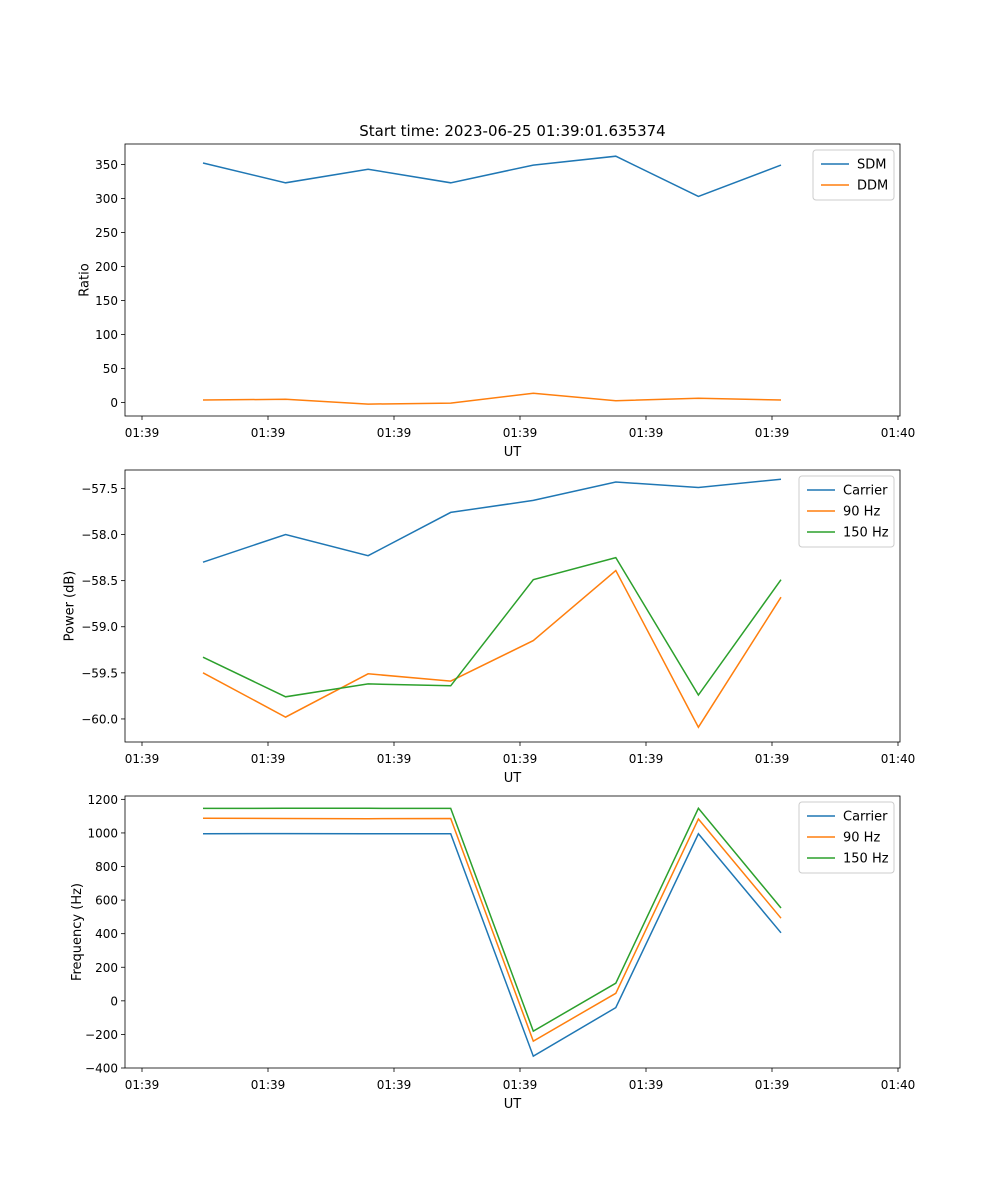  I want to click on power-line-150-hz, so click(492, 627).